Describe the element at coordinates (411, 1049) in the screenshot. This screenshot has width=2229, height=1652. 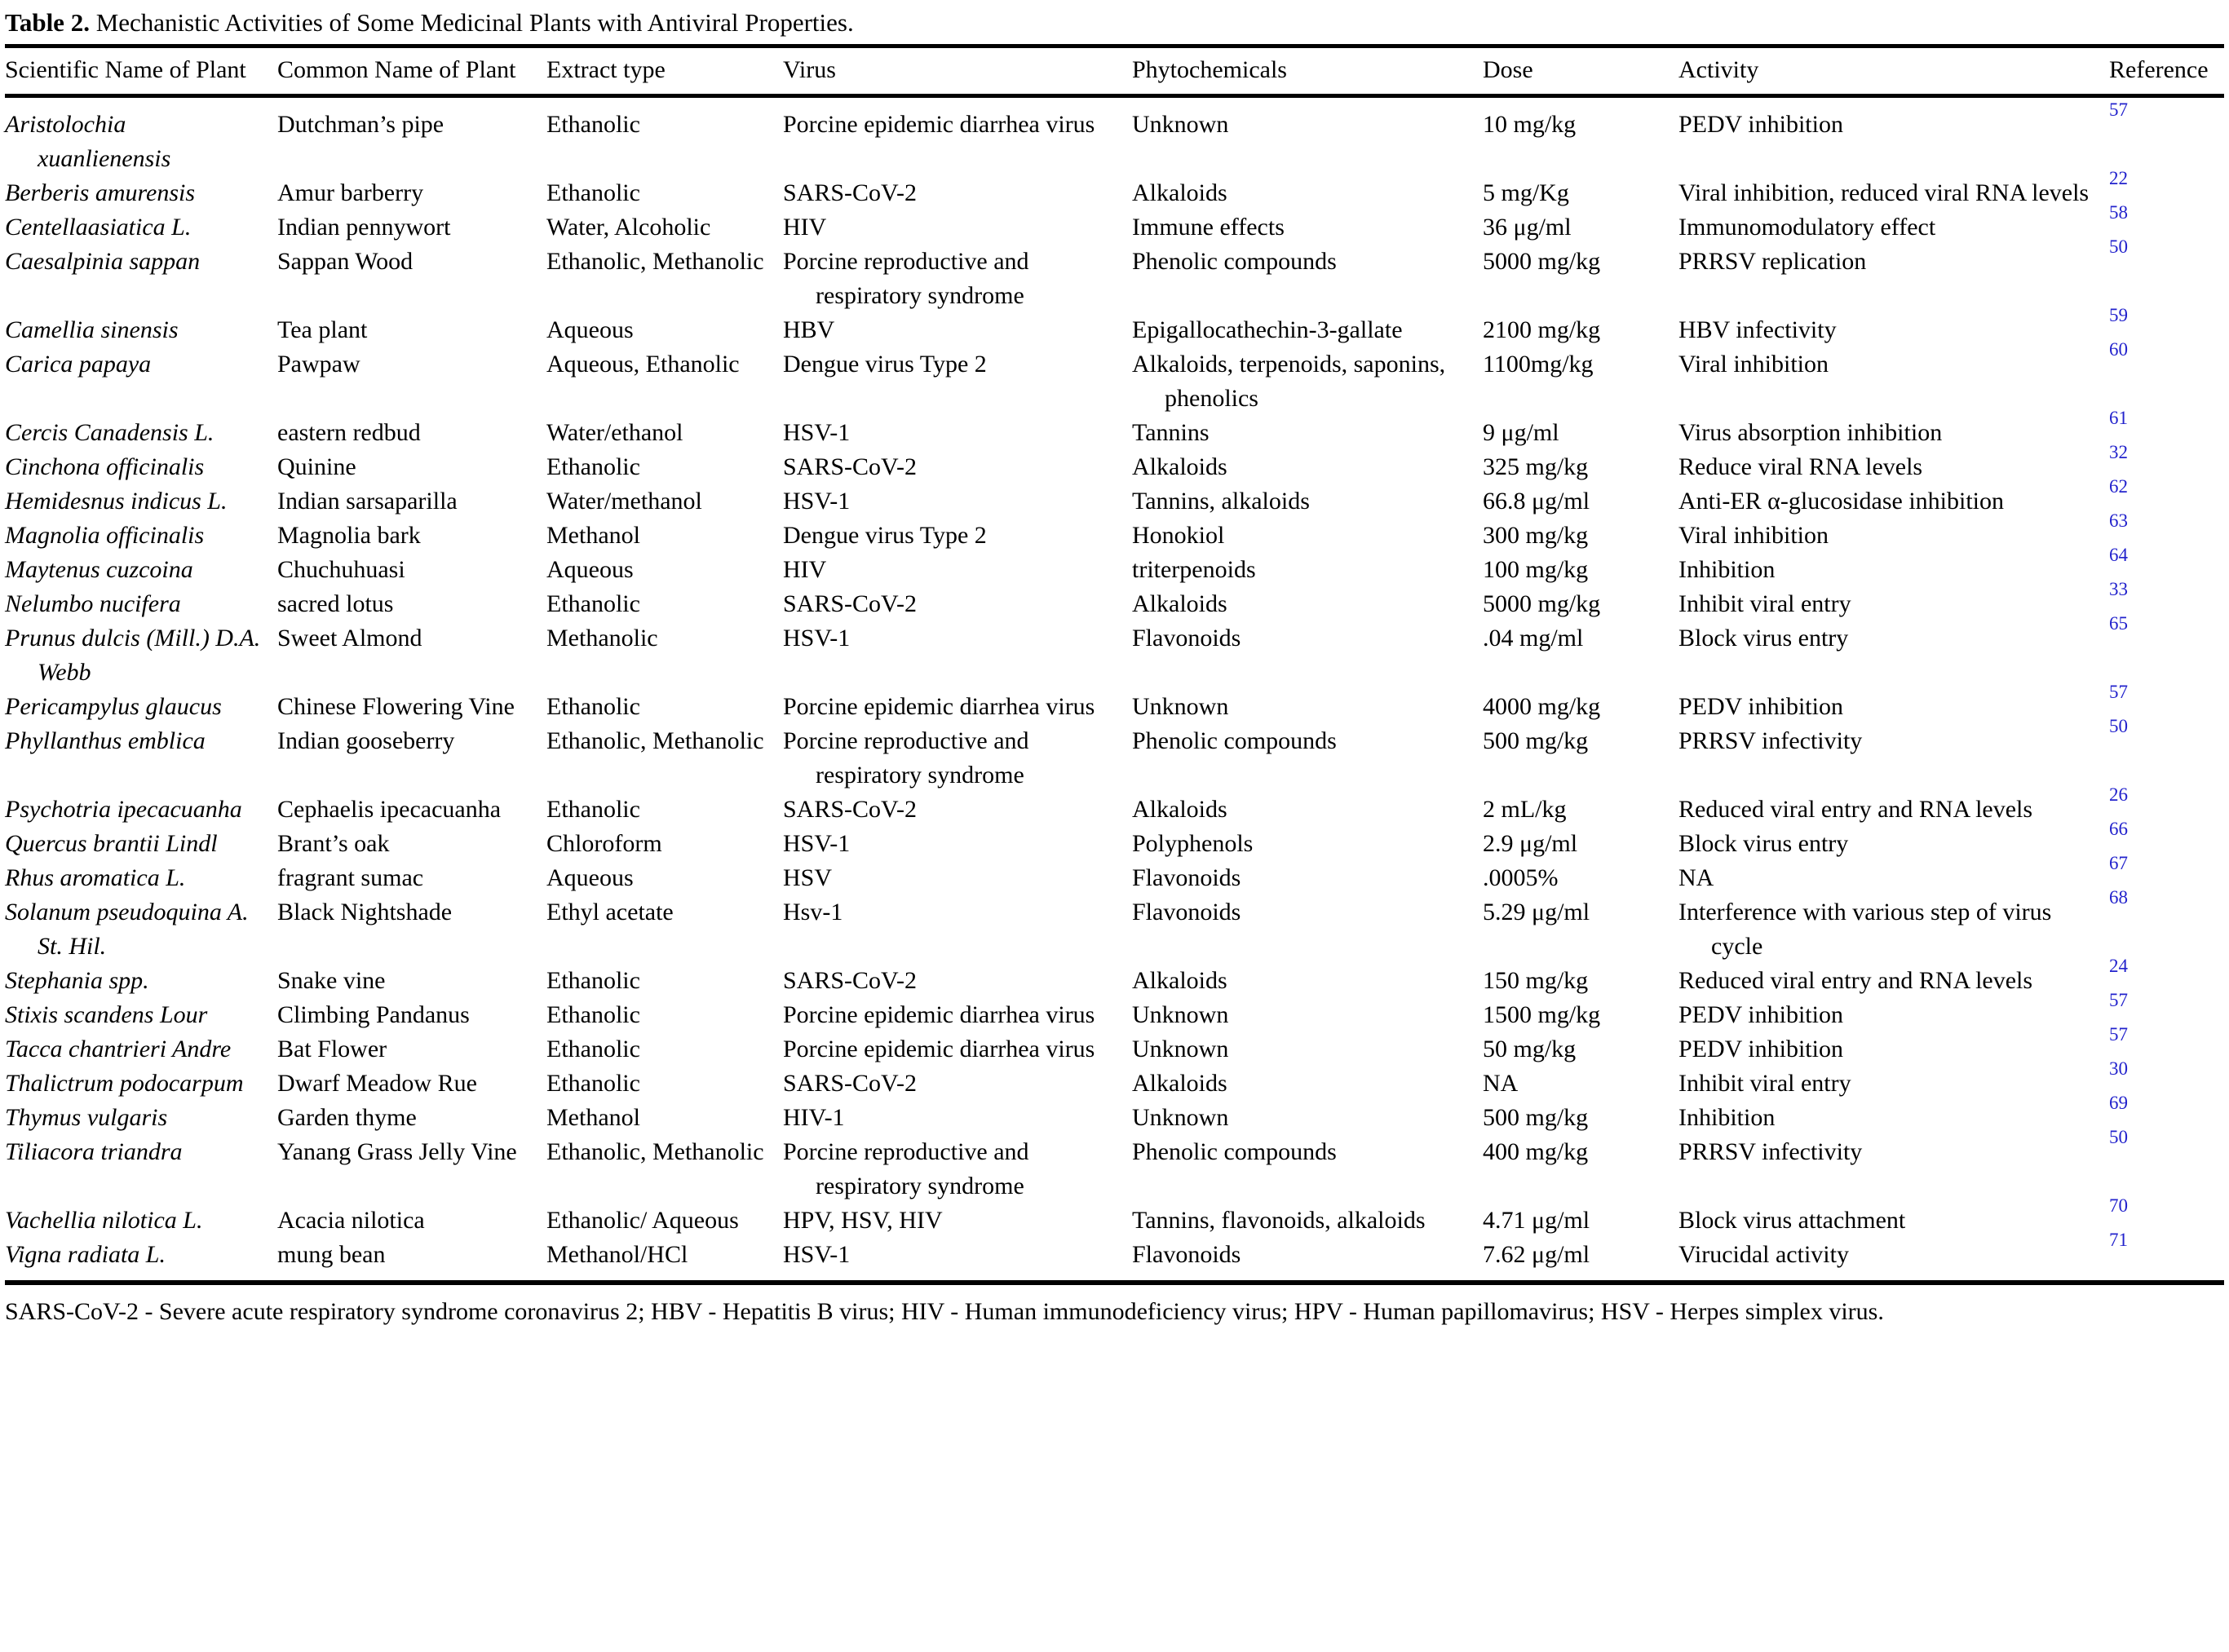
I see `cell-common: Bat Flower` at that location.